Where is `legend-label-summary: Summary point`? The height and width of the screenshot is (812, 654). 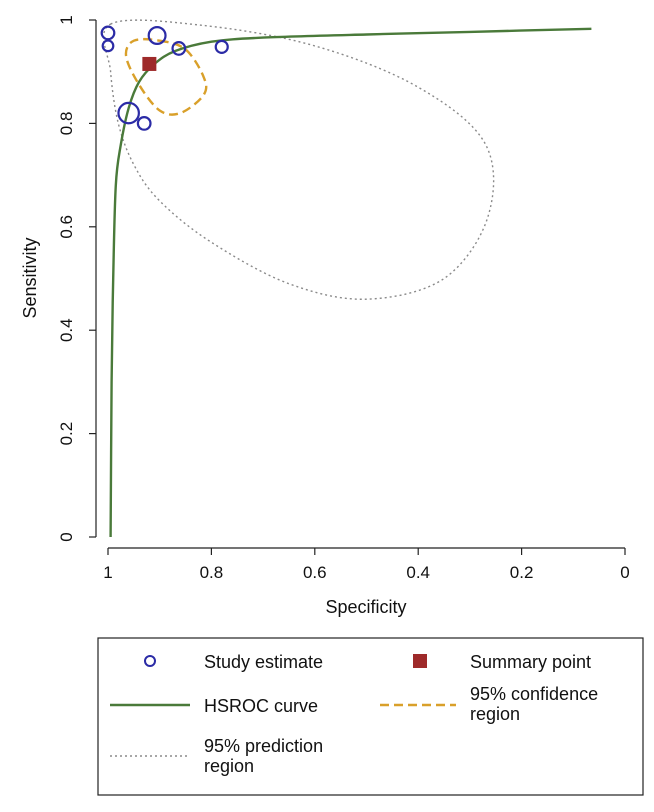 legend-label-summary: Summary point is located at coordinates (530, 662).